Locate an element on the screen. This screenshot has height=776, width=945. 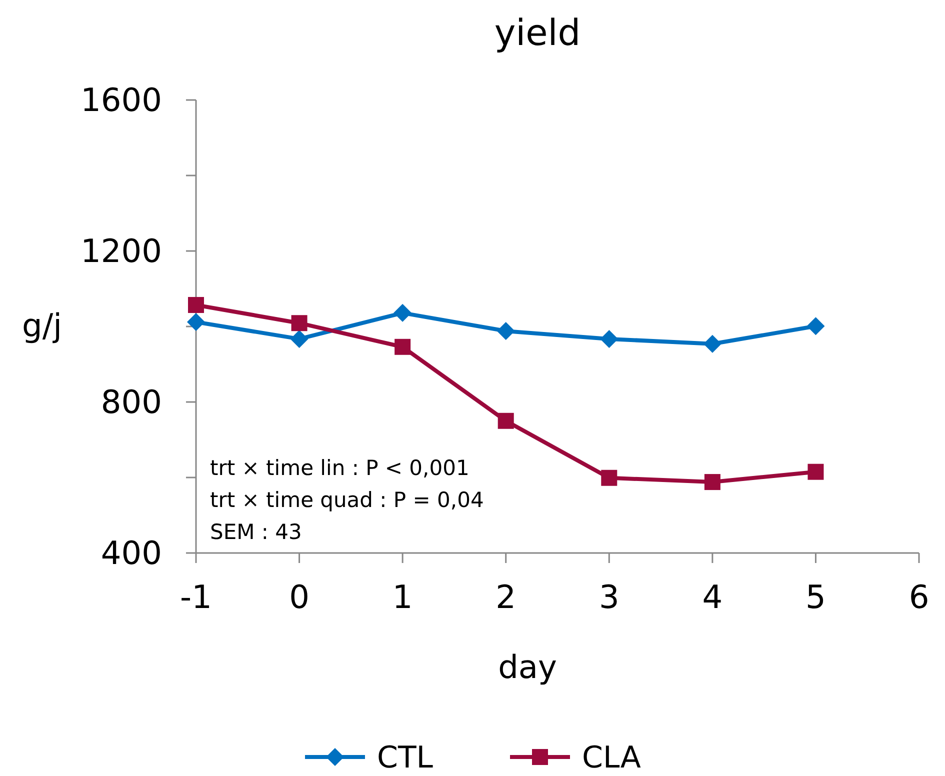
legend-label: CLA is located at coordinates (612, 758).